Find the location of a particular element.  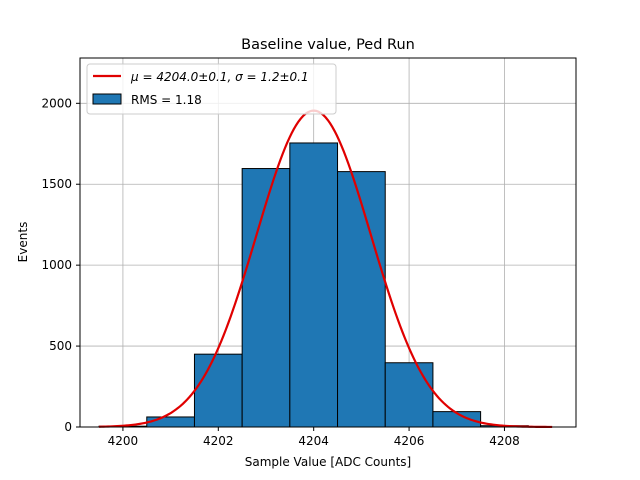

y-tick-label: 500 is located at coordinates (60, 346).